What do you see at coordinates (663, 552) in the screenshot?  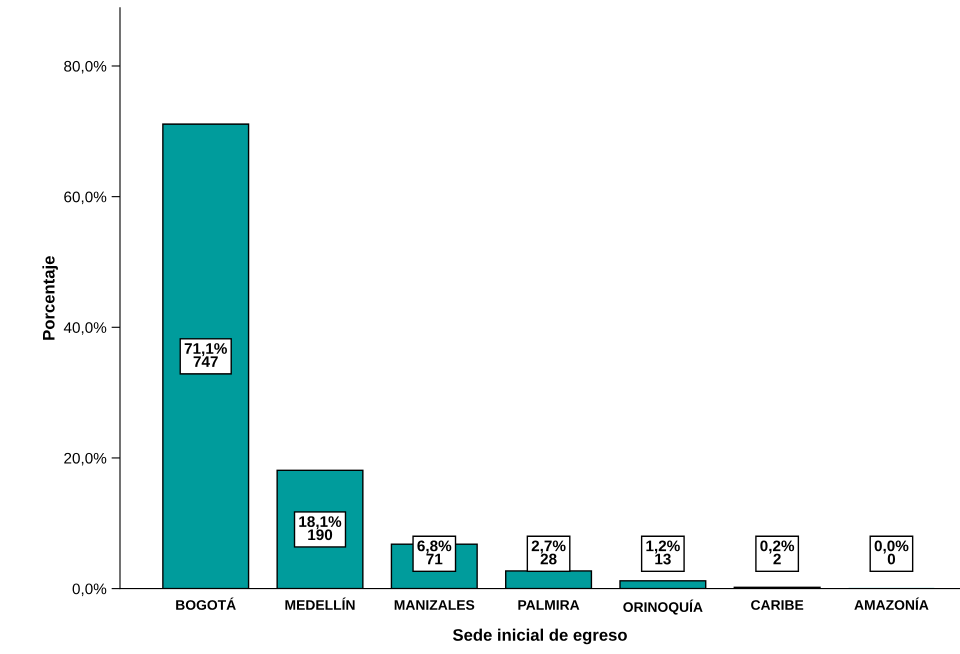 I see `data-label: 1,2% 13` at bounding box center [663, 552].